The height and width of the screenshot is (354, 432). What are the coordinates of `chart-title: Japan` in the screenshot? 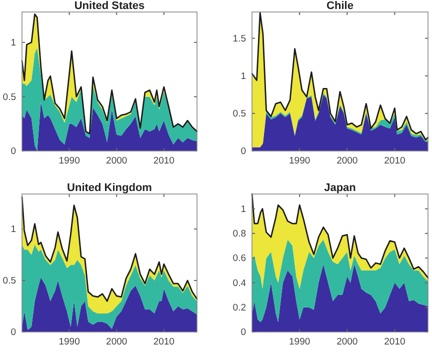 It's located at (340, 188).